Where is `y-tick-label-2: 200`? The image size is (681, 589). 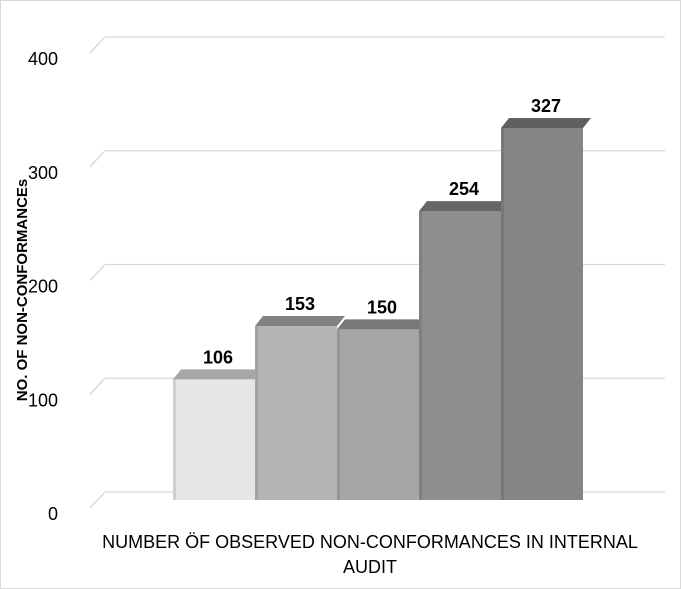
y-tick-label-2: 200 is located at coordinates (43, 287).